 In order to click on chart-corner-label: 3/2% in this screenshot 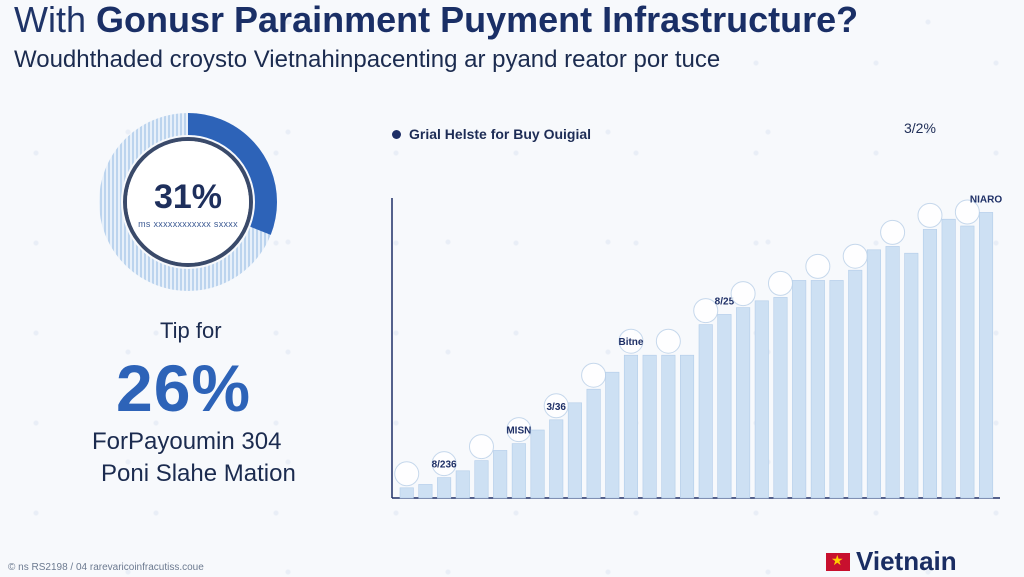, I will do `click(920, 128)`.